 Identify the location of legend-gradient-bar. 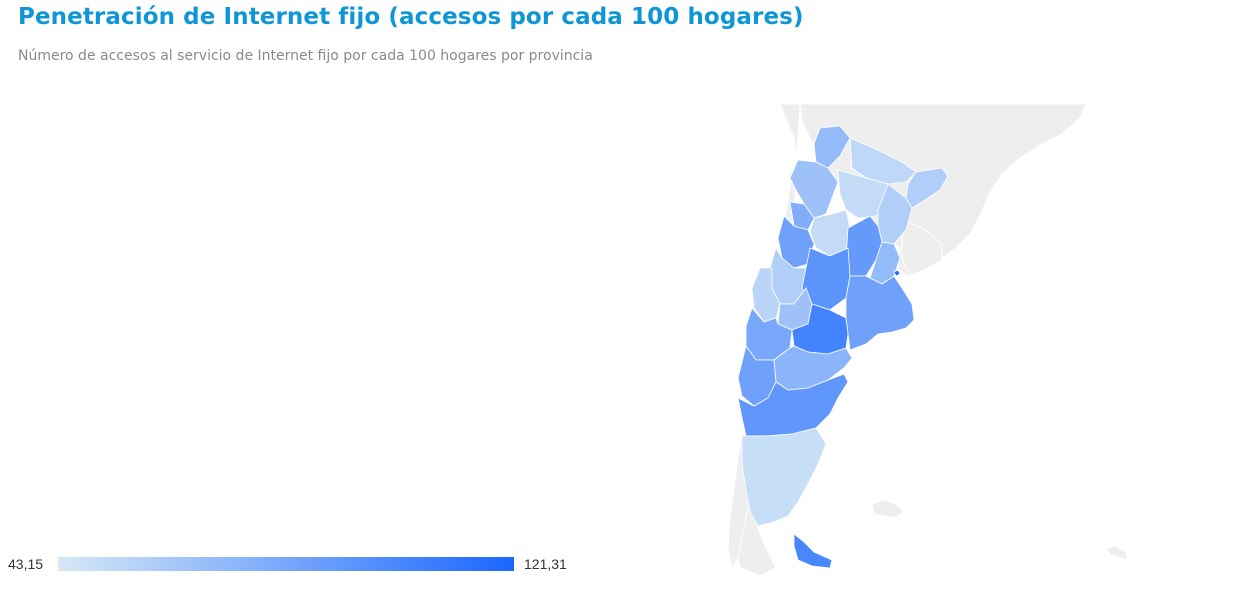
(286, 564).